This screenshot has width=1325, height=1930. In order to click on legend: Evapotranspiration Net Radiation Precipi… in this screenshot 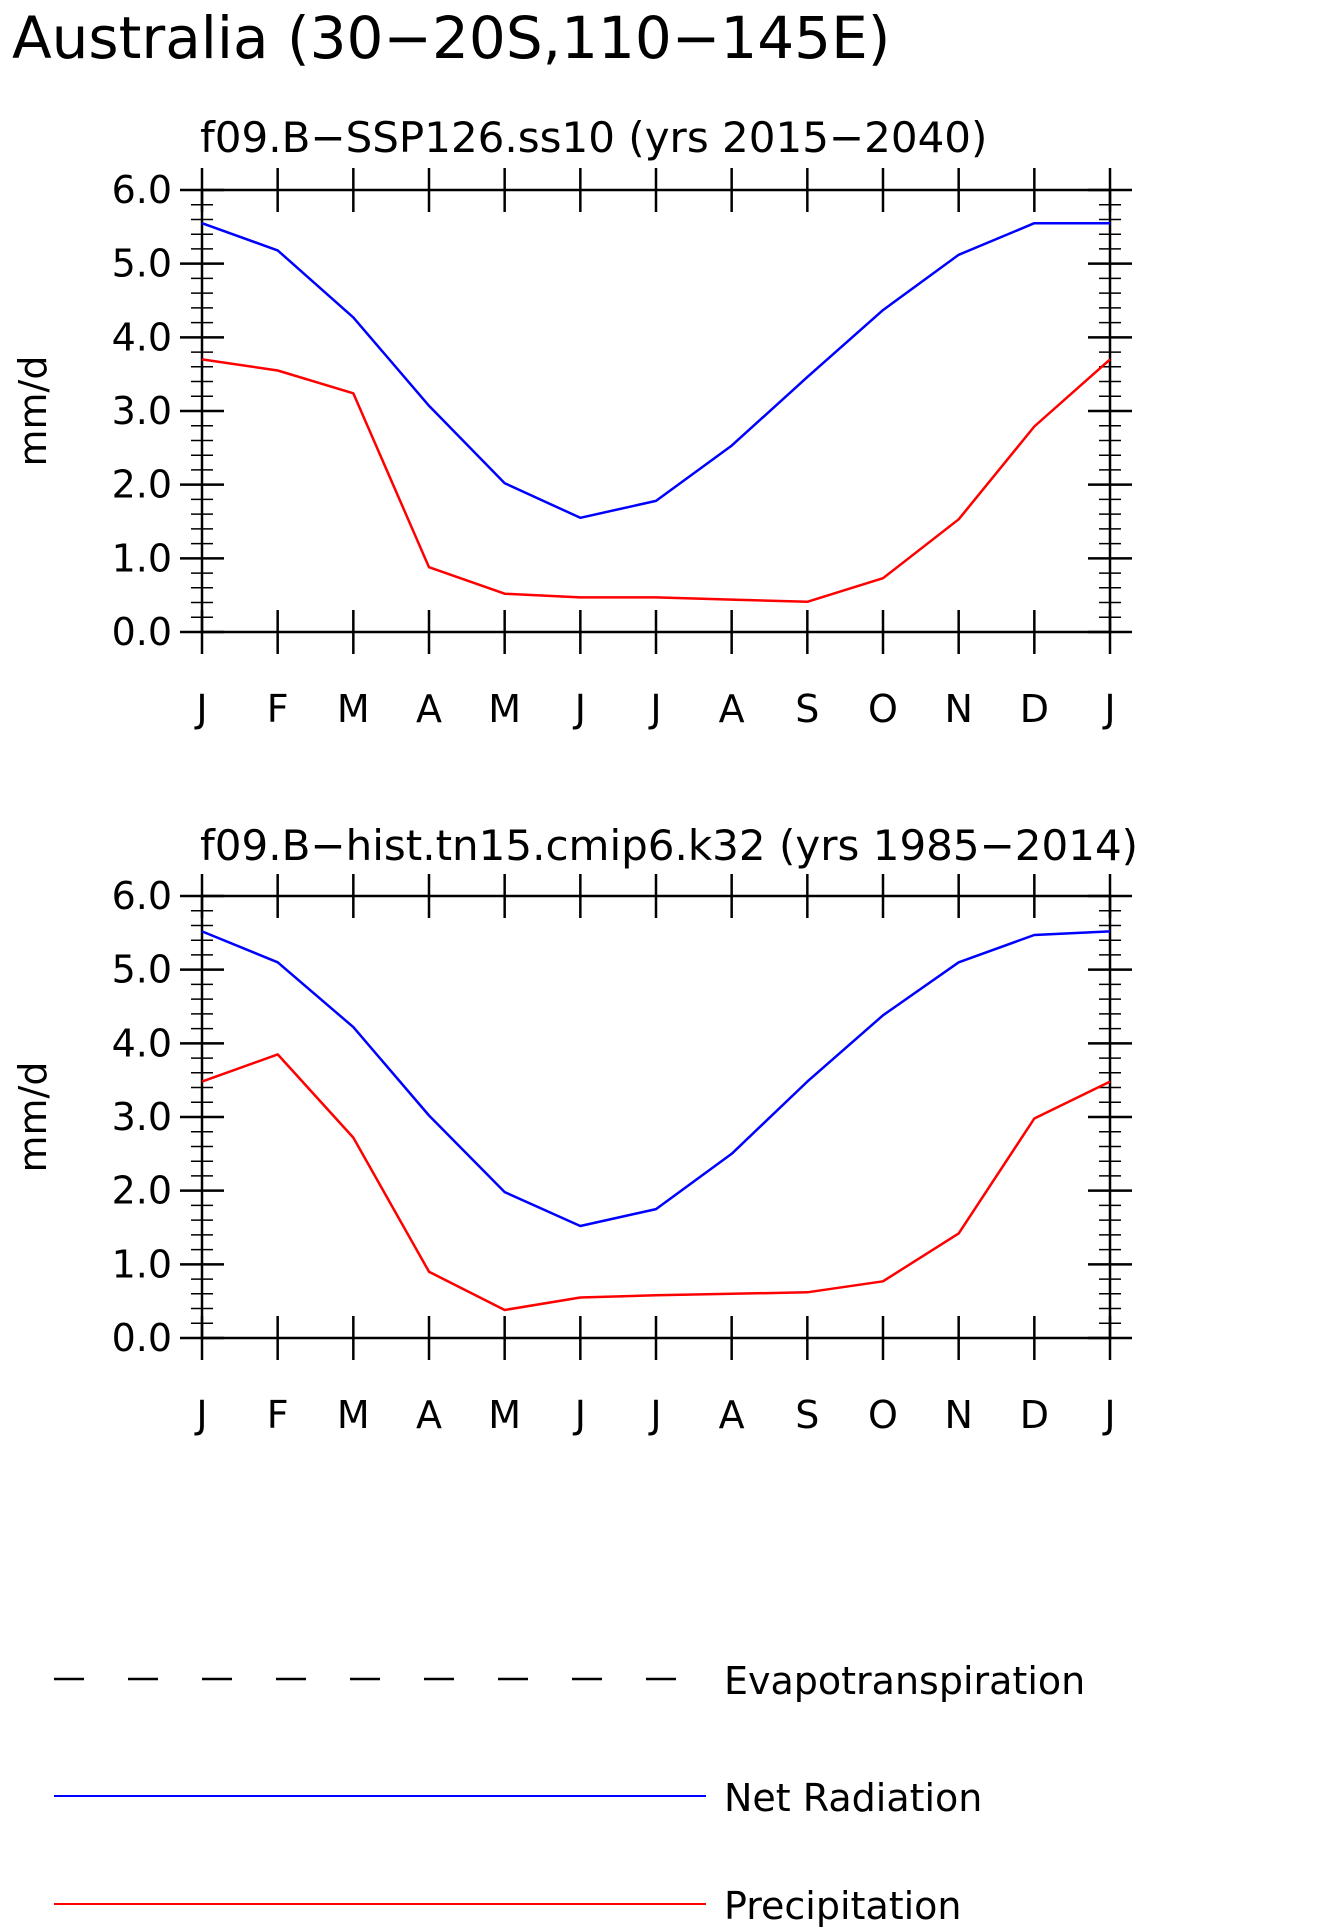, I will do `click(569, 1793)`.